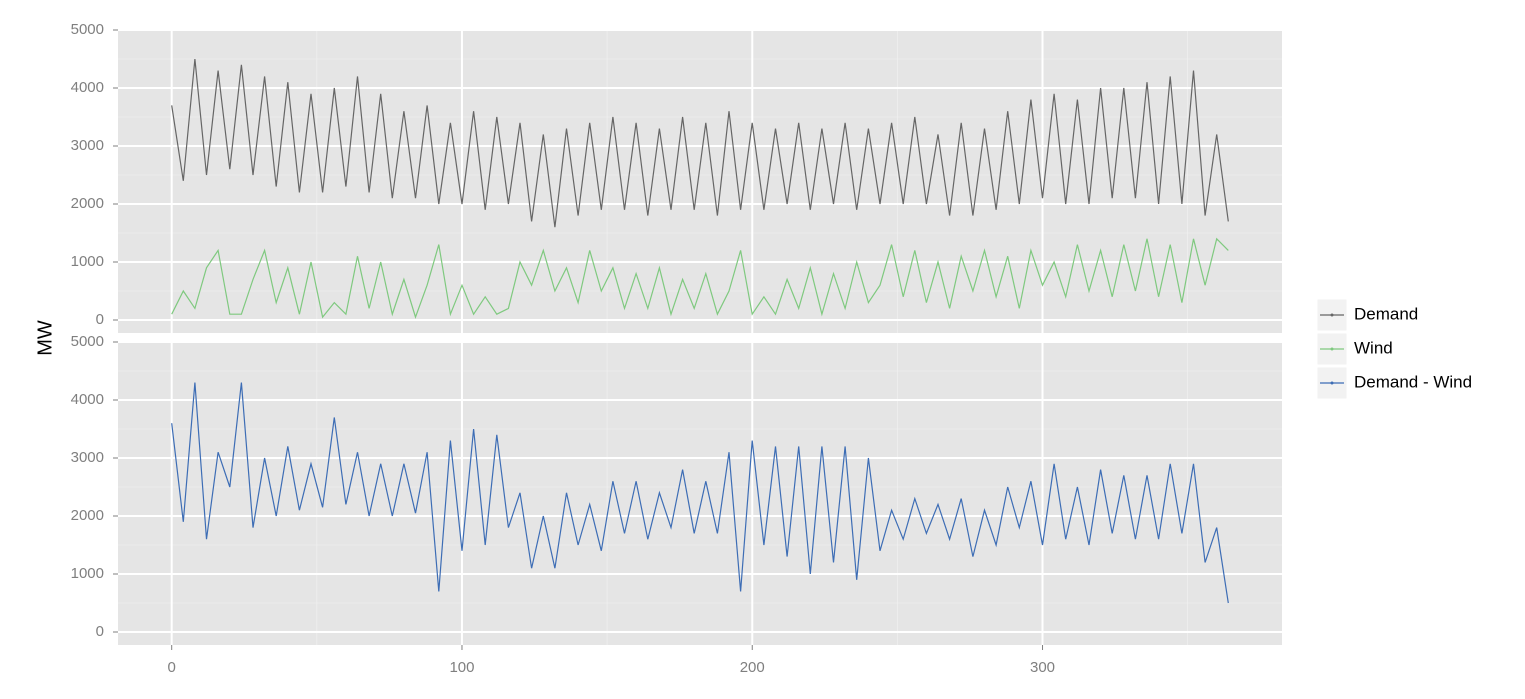 The height and width of the screenshot is (699, 1525). I want to click on x-tick-label: 200, so click(752, 667).